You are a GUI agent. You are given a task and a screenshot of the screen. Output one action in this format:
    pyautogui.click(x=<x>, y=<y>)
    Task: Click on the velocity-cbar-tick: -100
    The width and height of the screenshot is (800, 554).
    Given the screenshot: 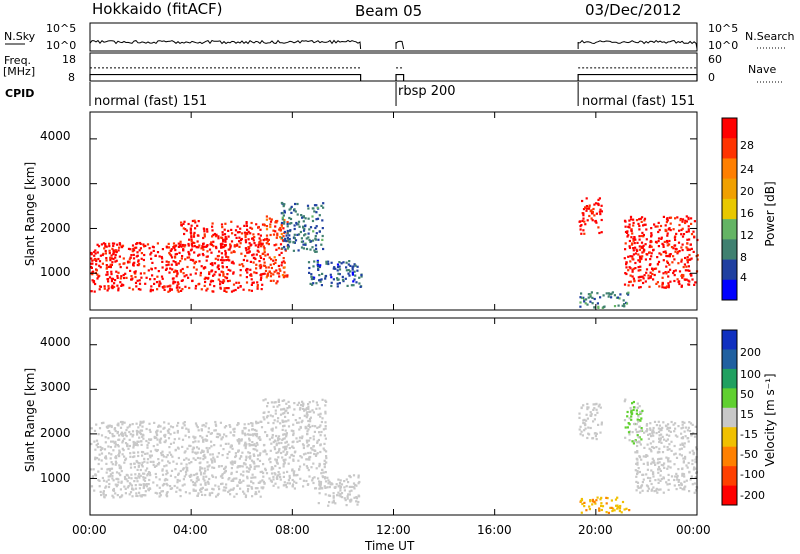 What is the action you would take?
    pyautogui.click(x=752, y=474)
    